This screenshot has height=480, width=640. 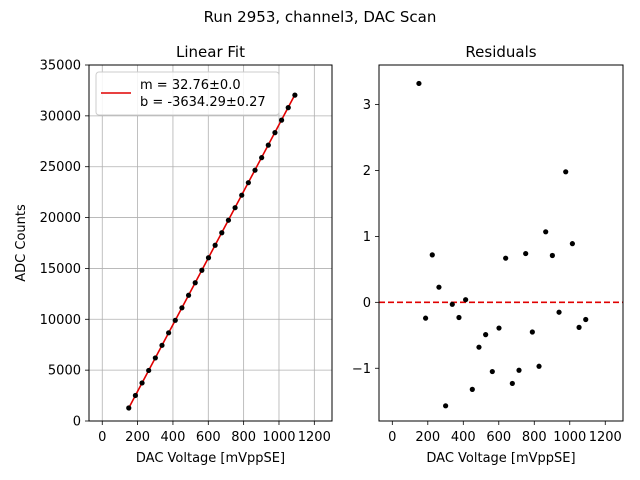 What do you see at coordinates (605, 437) in the screenshot?
I see `residuals-xtick-label: 1200` at bounding box center [605, 437].